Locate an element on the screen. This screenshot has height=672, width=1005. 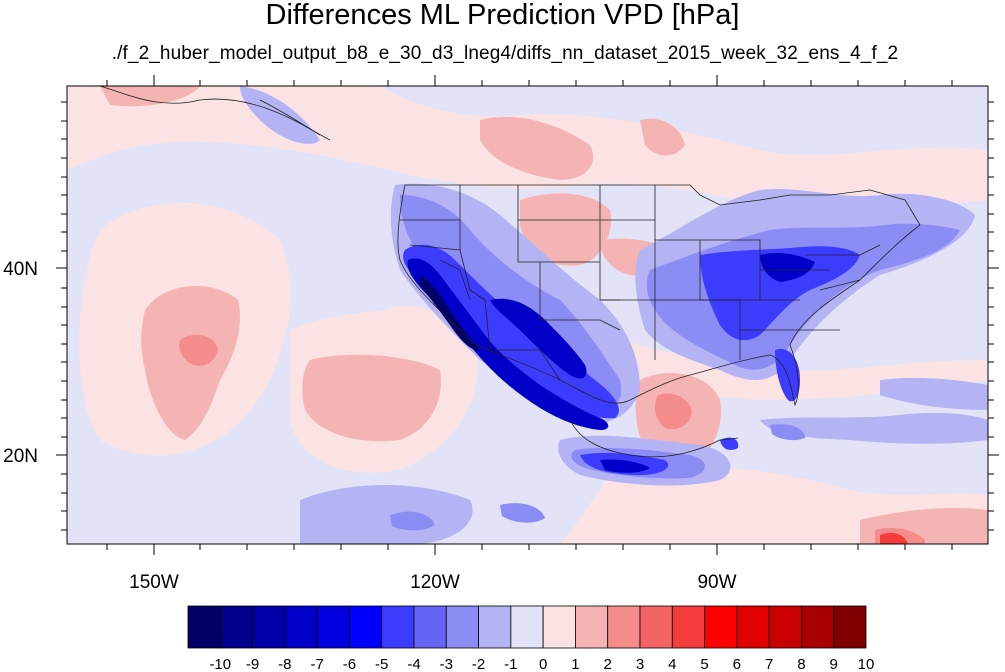
colorbar: -10 -9 -8 -7 -6 -5 -4 -3 -2 -1 0 1 2 3 4 5 6 7 8 9 10 is located at coordinates (531, 638).